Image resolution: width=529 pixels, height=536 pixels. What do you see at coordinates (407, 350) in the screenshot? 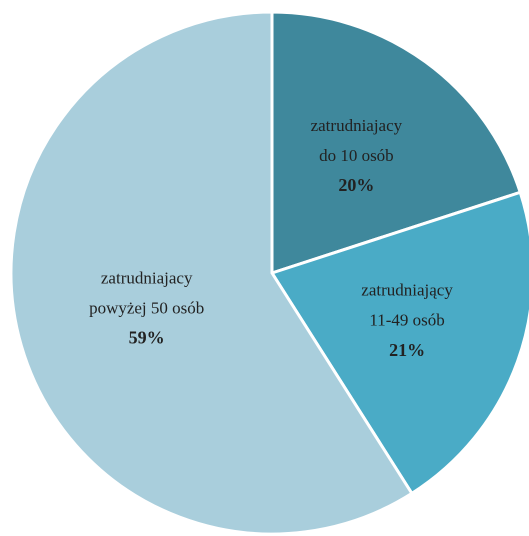
I see `value-label: 21%` at bounding box center [407, 350].